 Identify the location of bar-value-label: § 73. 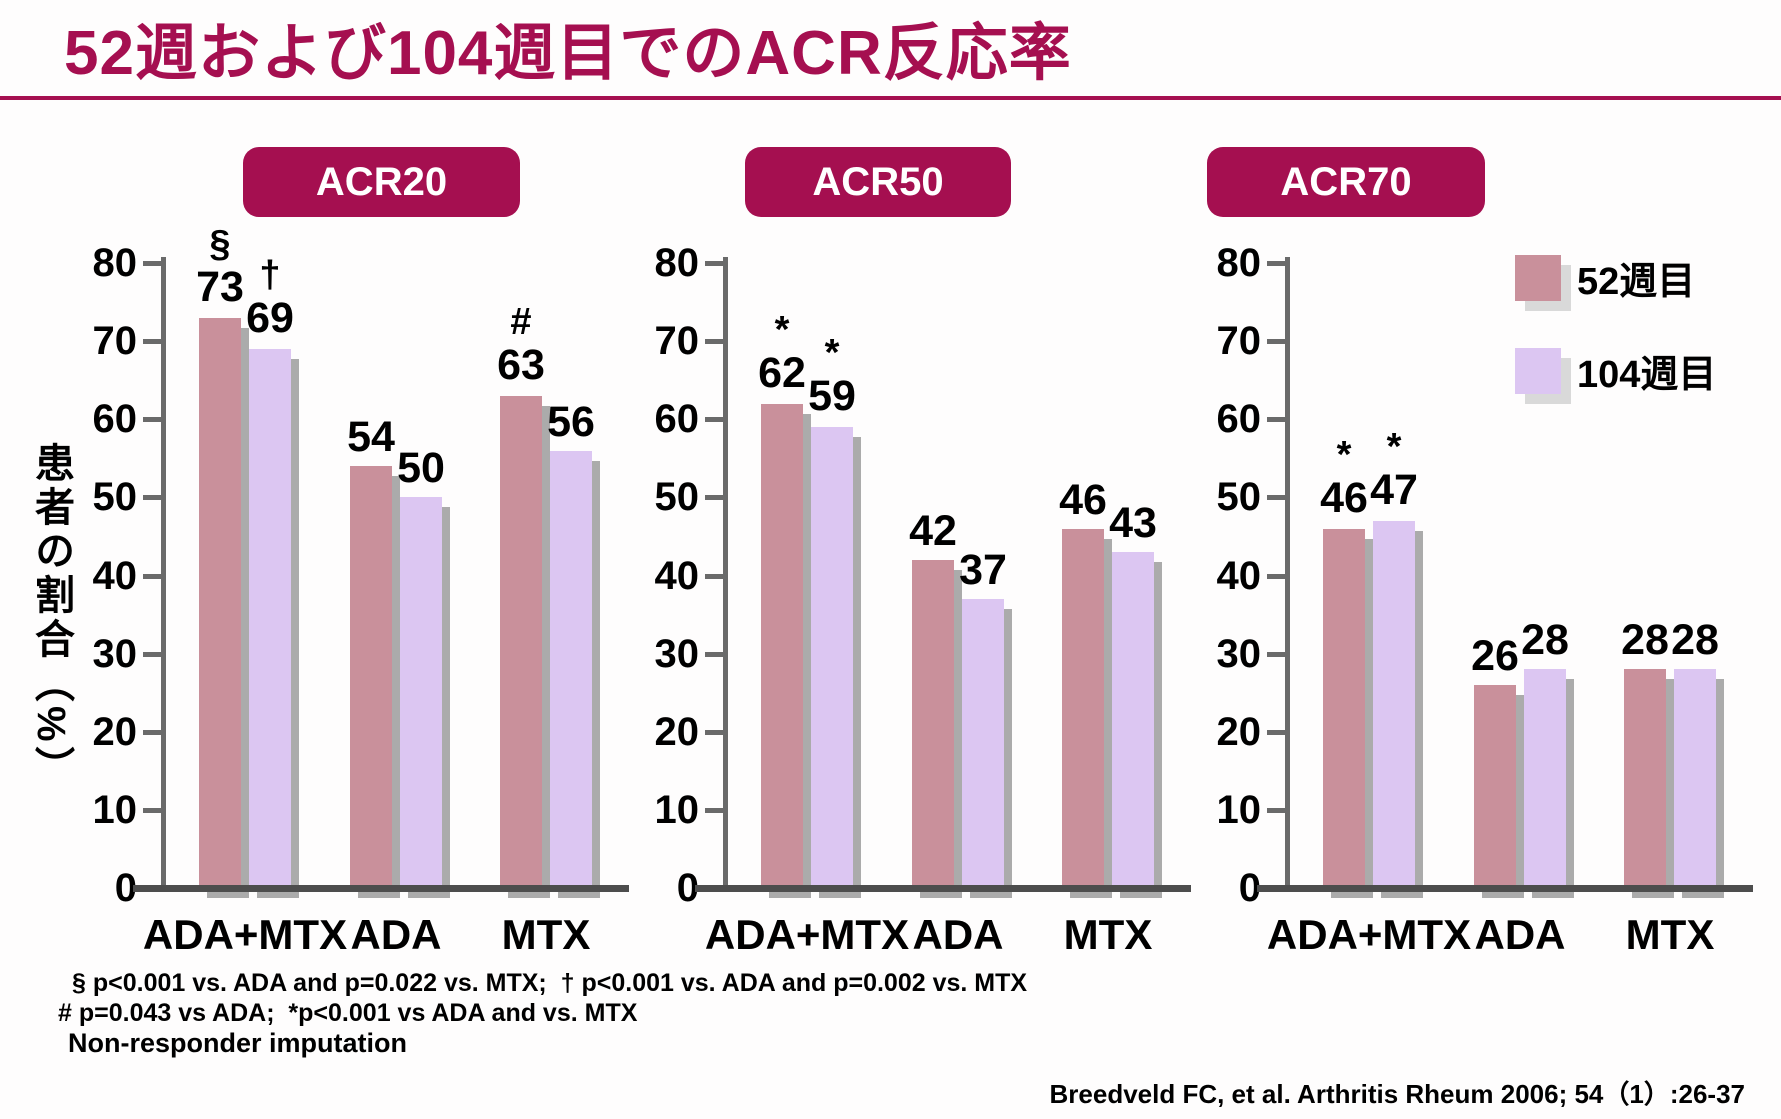
(220, 267).